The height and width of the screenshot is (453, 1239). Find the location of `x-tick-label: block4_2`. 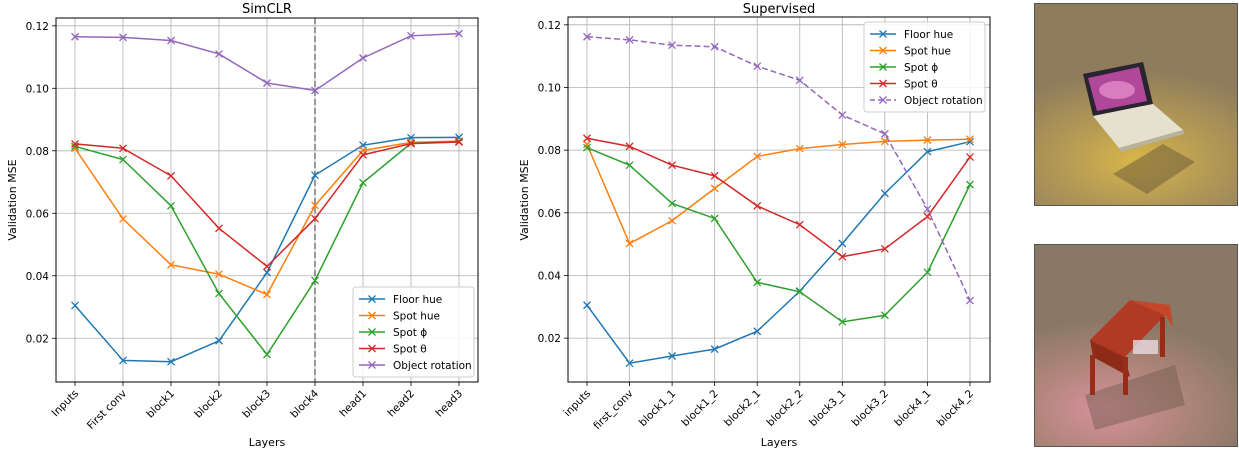

x-tick-label: block4_2 is located at coordinates (955, 408).